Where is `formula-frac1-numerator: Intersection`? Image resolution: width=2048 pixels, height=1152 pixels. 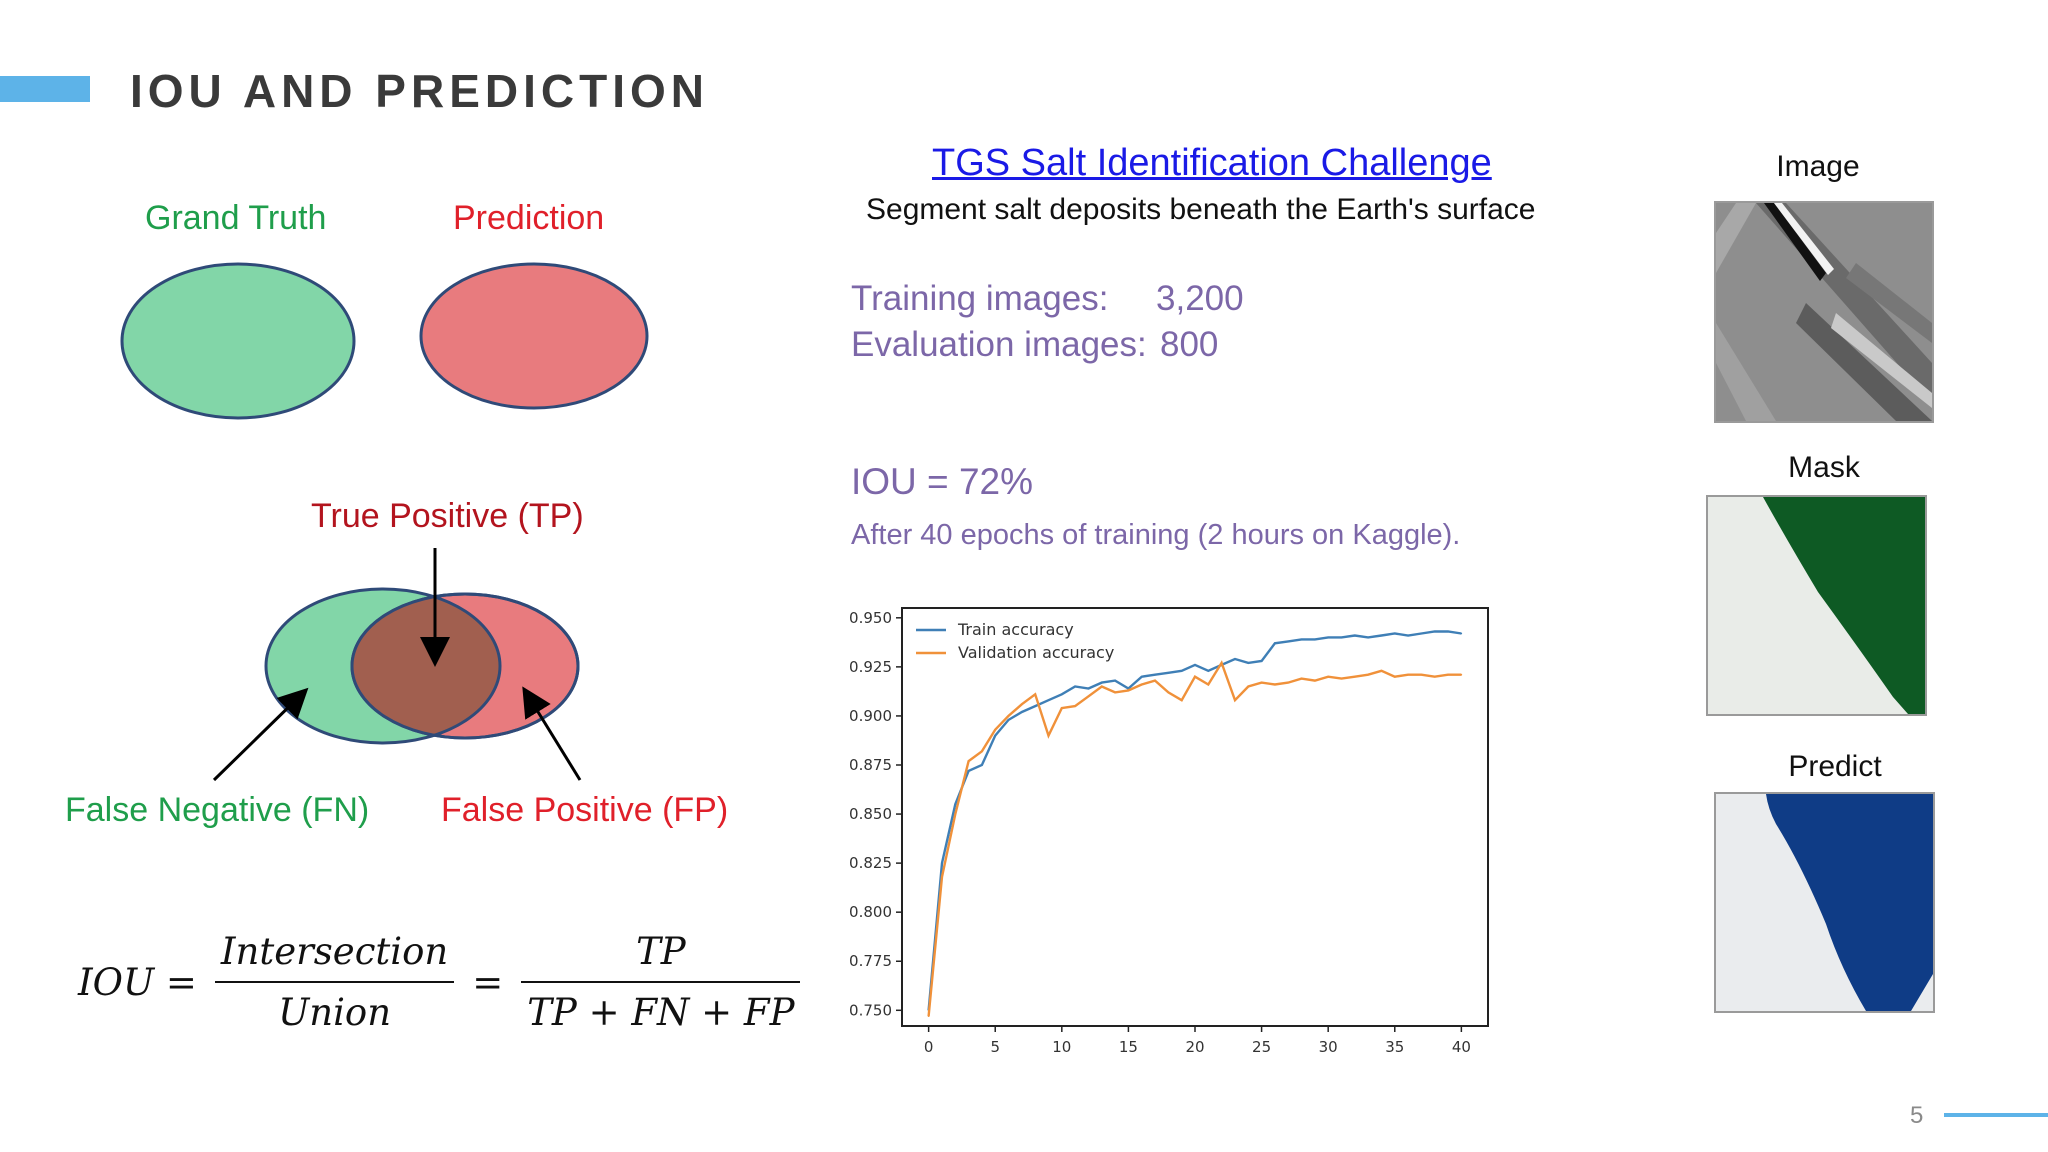 formula-frac1-numerator: Intersection is located at coordinates (334, 956).